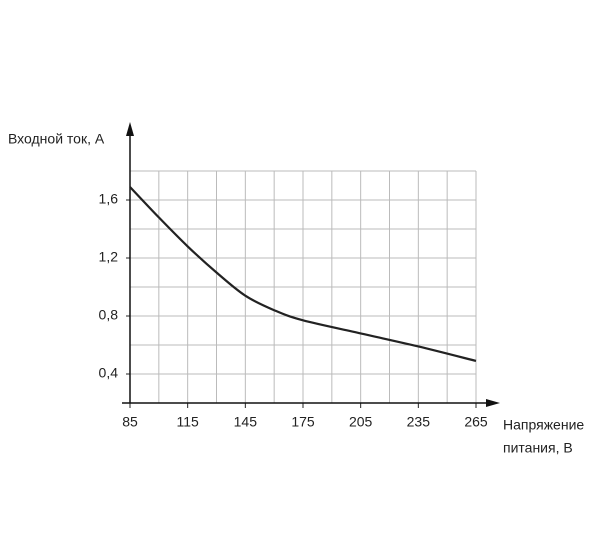  I want to click on y-axis-arrow, so click(130, 129).